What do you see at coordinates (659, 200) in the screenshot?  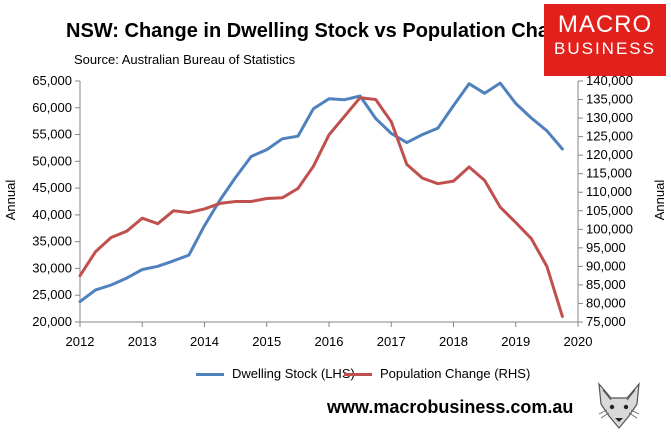 I see `y-axis-right-label: Annual` at bounding box center [659, 200].